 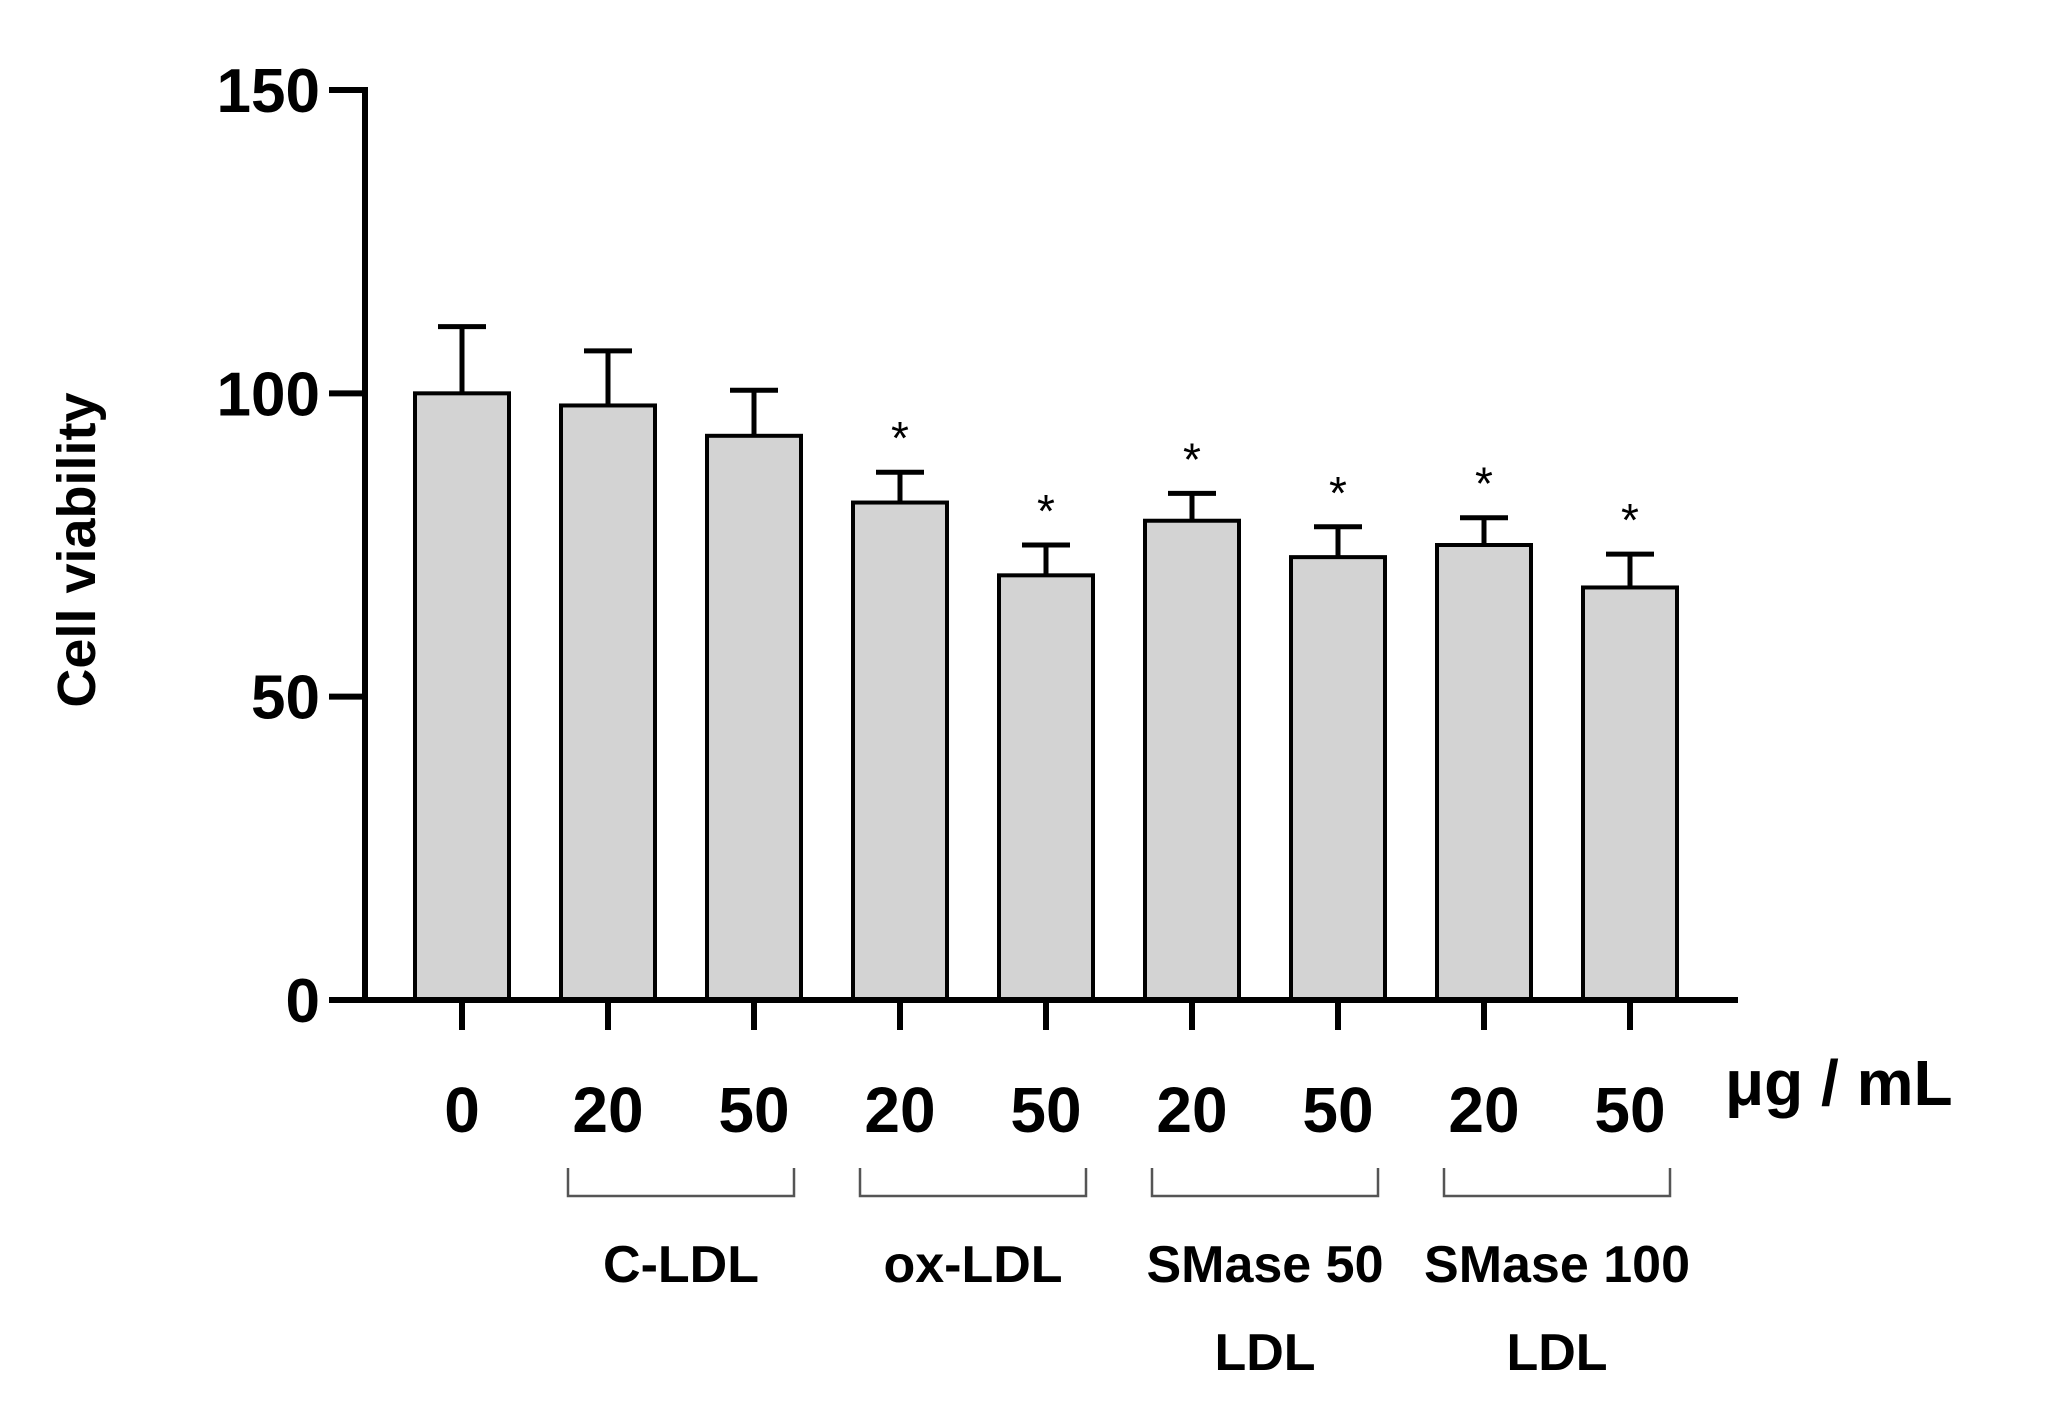 What do you see at coordinates (1839, 1083) in the screenshot?
I see `x-unit-label: μg / mL` at bounding box center [1839, 1083].